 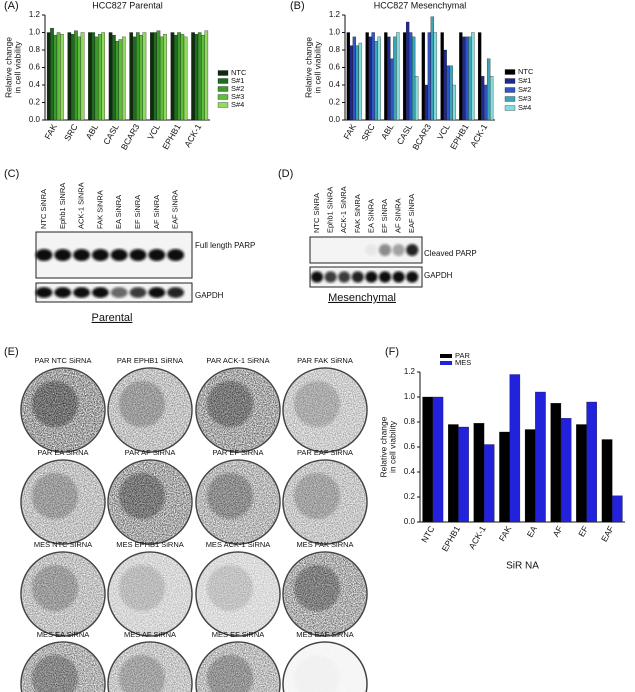 I want to click on plate-label: MES EAF SiRNA, so click(x=325, y=634).